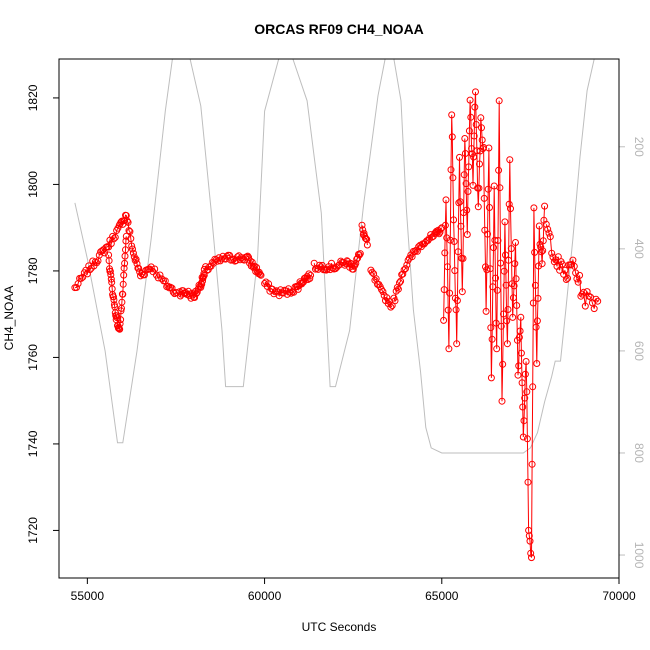 The image size is (650, 650). I want to click on y2-tick-label: 800, so click(639, 453).